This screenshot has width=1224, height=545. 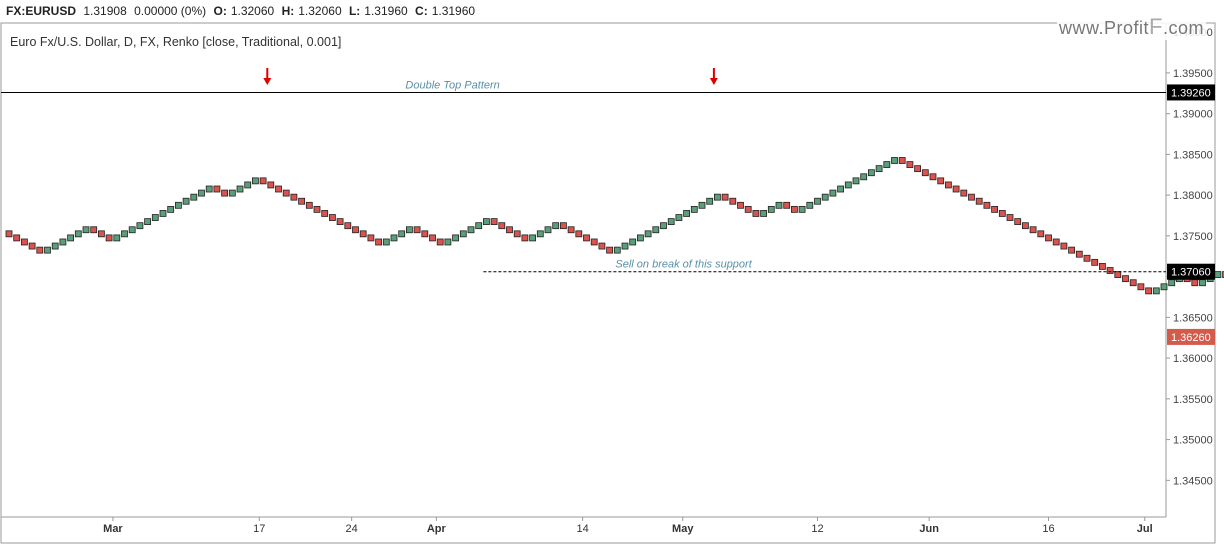 What do you see at coordinates (421, 11) in the screenshot?
I see `close-label: C:` at bounding box center [421, 11].